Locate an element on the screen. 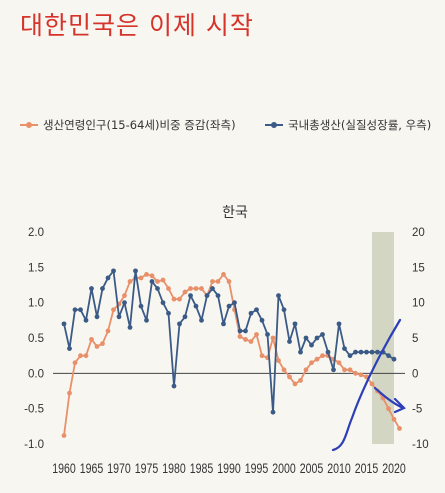 This screenshot has width=445, height=493. y-tick-right-label: 0 is located at coordinates (415, 374).